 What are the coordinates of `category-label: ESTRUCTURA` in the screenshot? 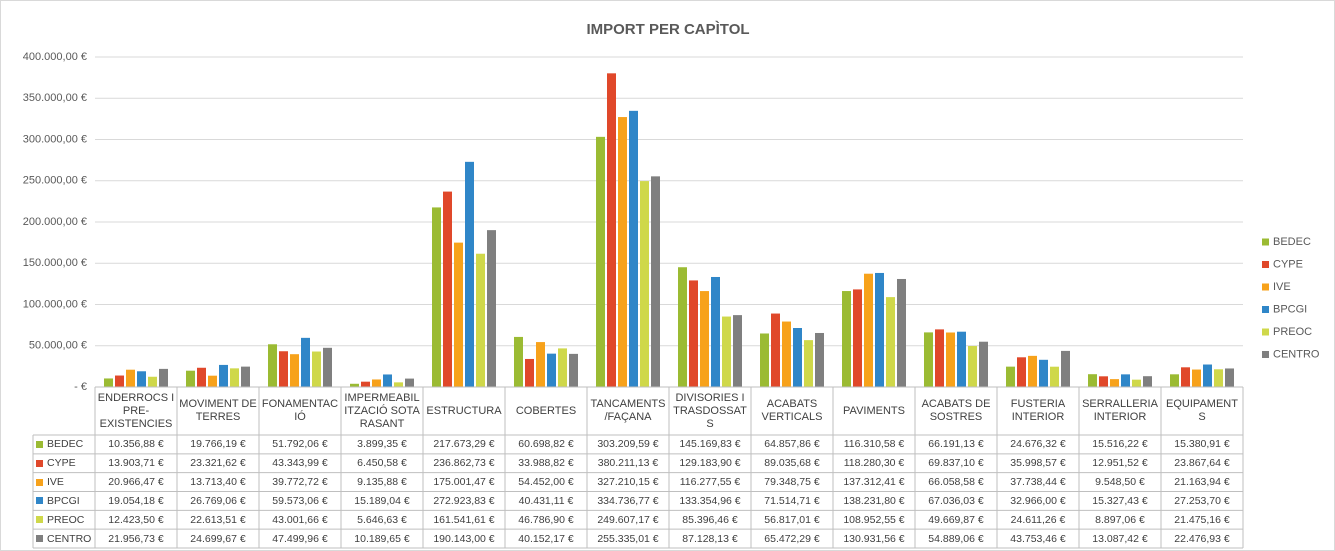 It's located at (464, 410).